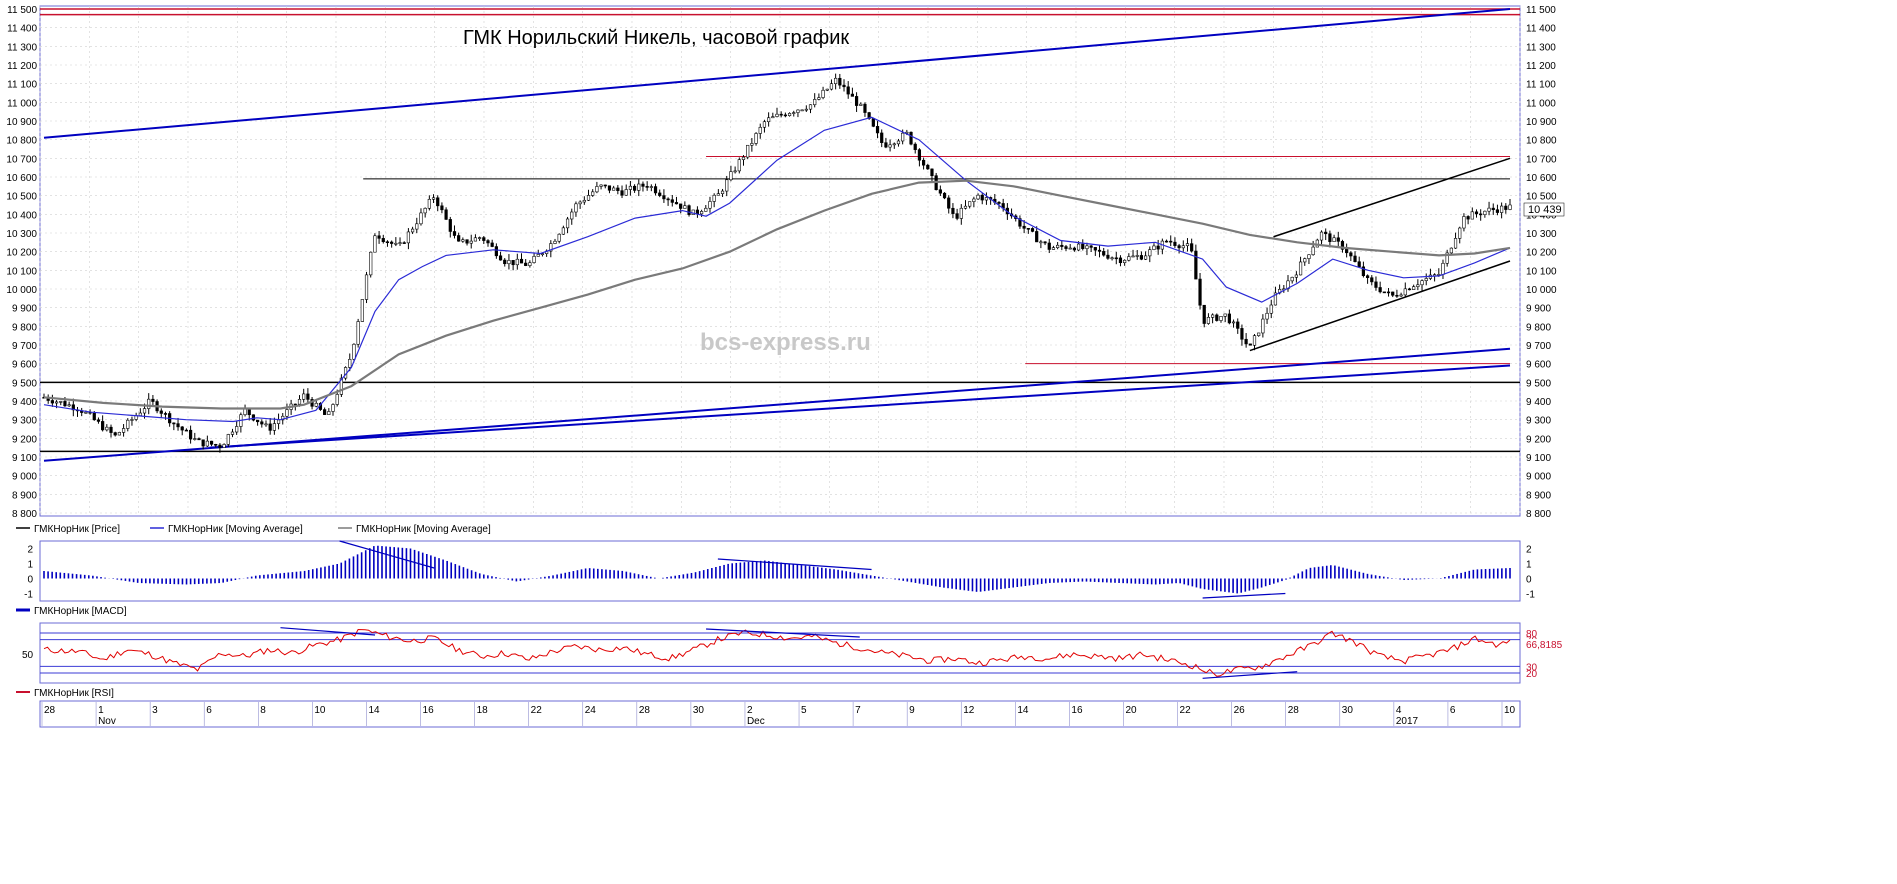 This screenshot has width=1897, height=884. Describe the element at coordinates (22, 47) in the screenshot. I see `price-tick-left: 11 300` at that location.